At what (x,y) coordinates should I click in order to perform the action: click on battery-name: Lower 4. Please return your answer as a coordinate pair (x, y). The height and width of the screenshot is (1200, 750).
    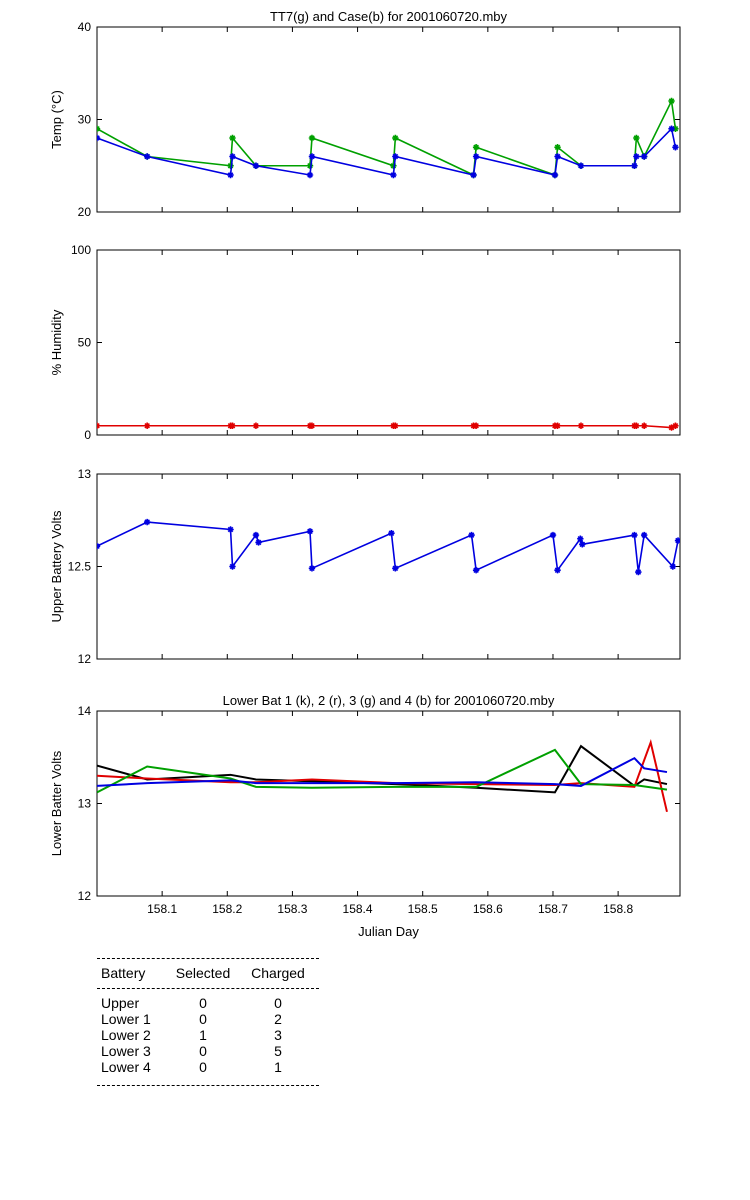
    Looking at the image, I should click on (126, 1067).